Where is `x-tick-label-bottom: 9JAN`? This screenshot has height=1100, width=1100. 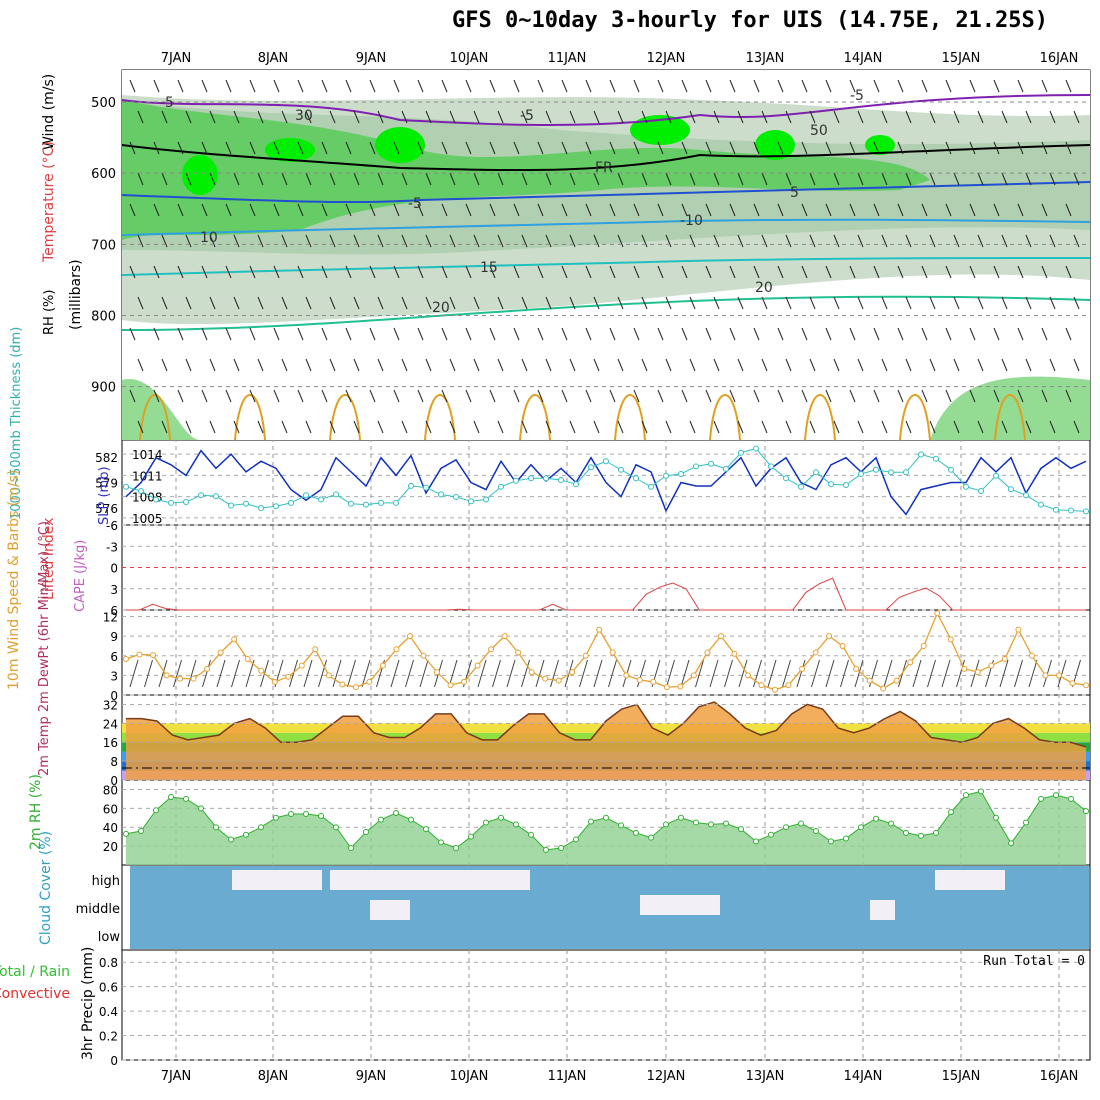
x-tick-label-bottom: 9JAN is located at coordinates (371, 1076).